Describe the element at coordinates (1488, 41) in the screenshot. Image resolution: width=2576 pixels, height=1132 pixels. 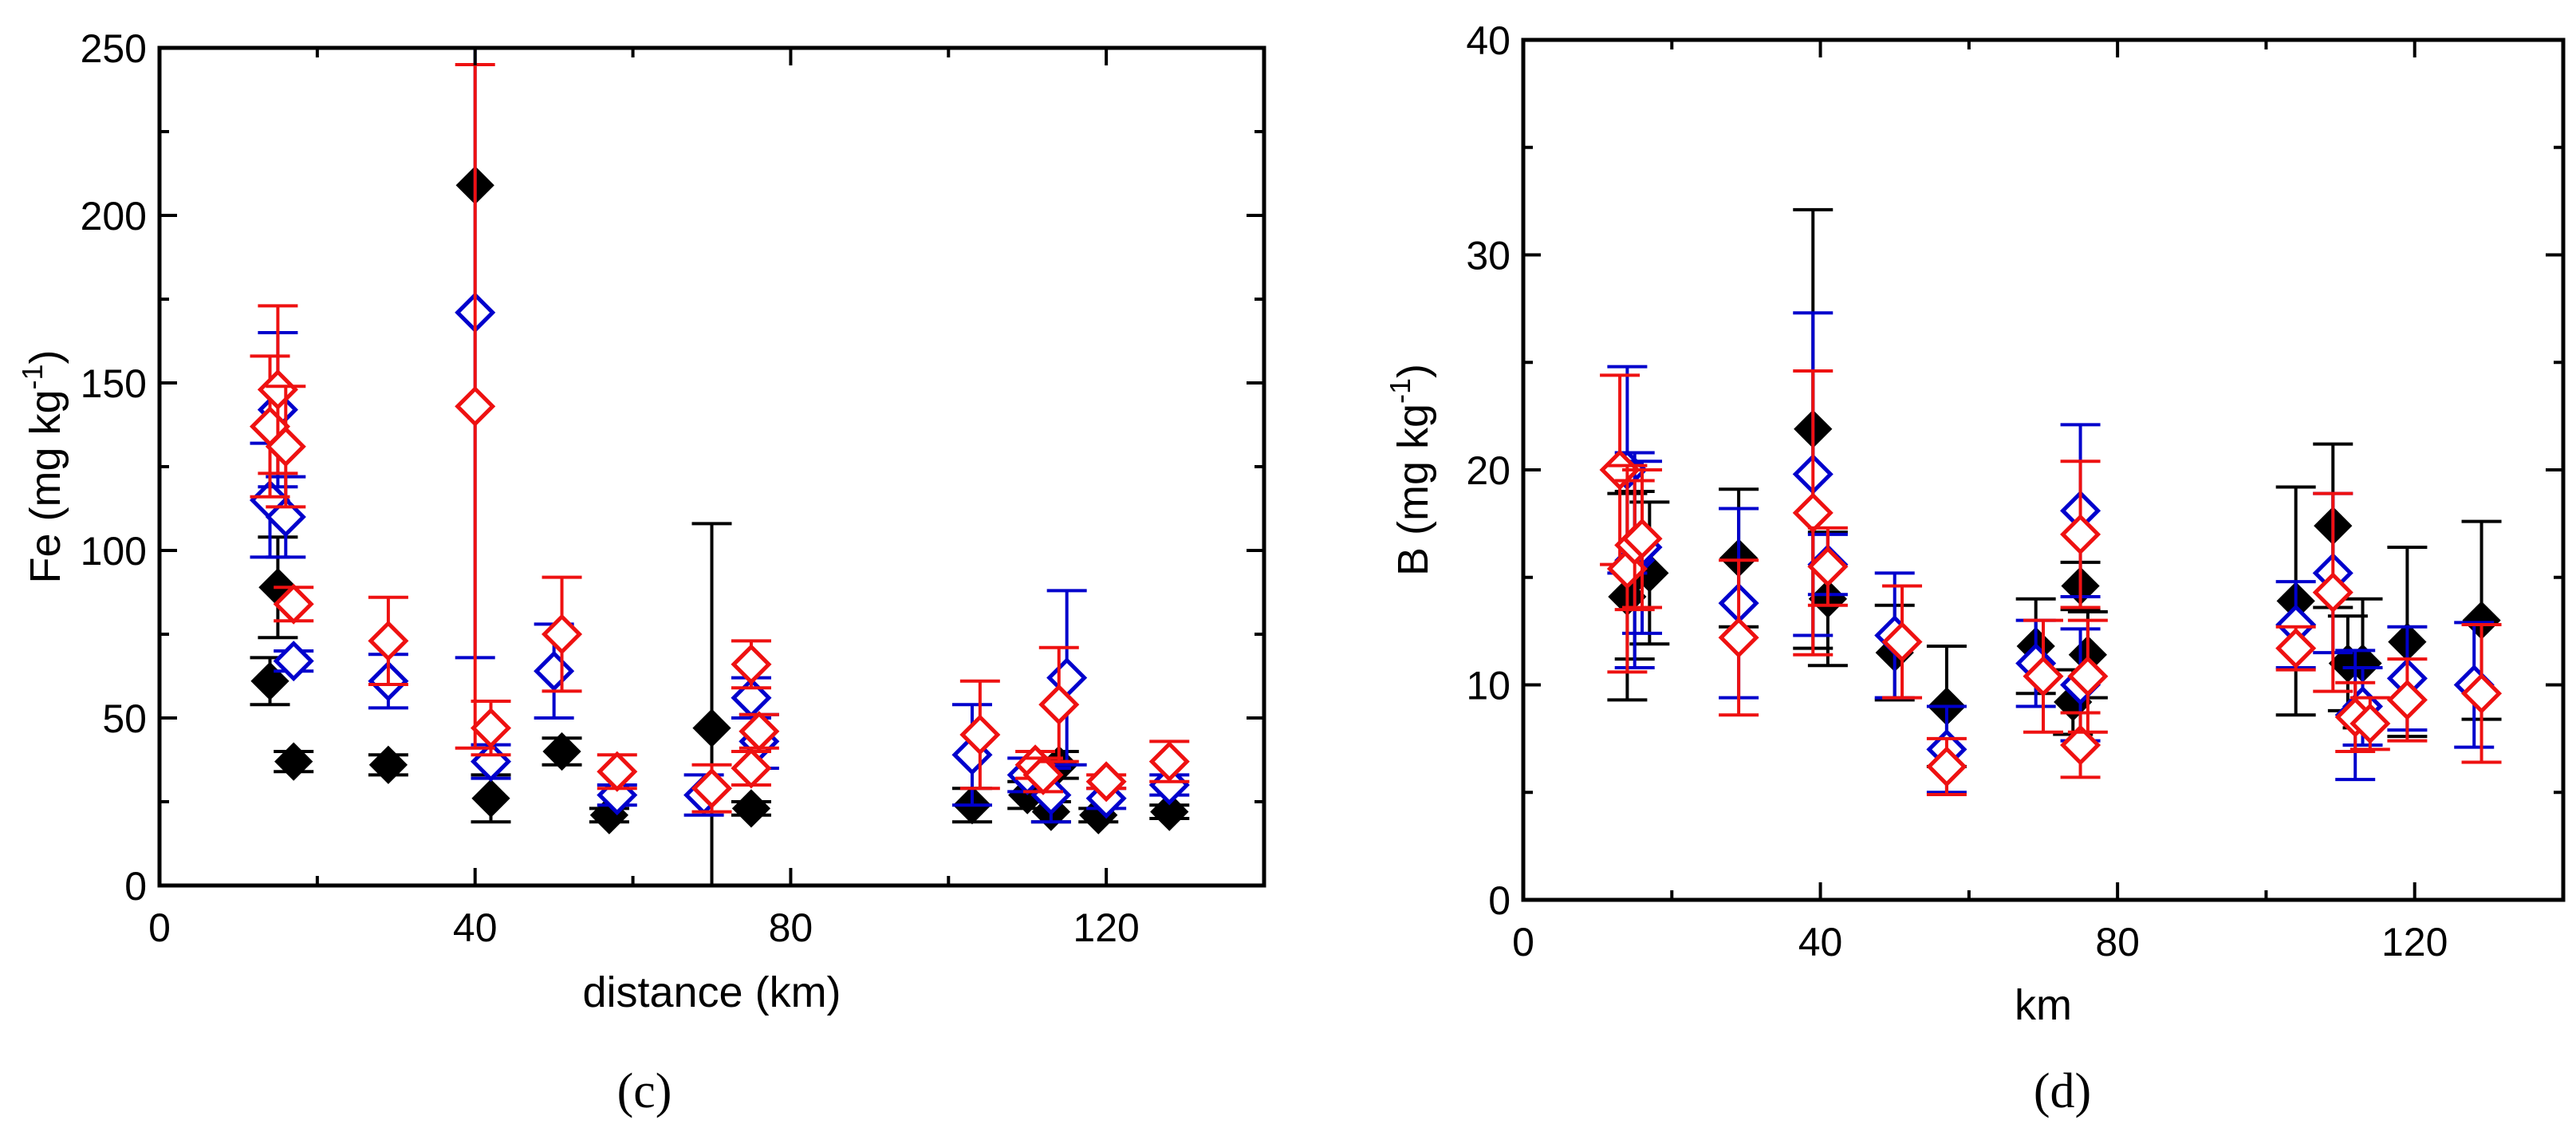
I see `panel-d-y-tick-label: 40` at that location.